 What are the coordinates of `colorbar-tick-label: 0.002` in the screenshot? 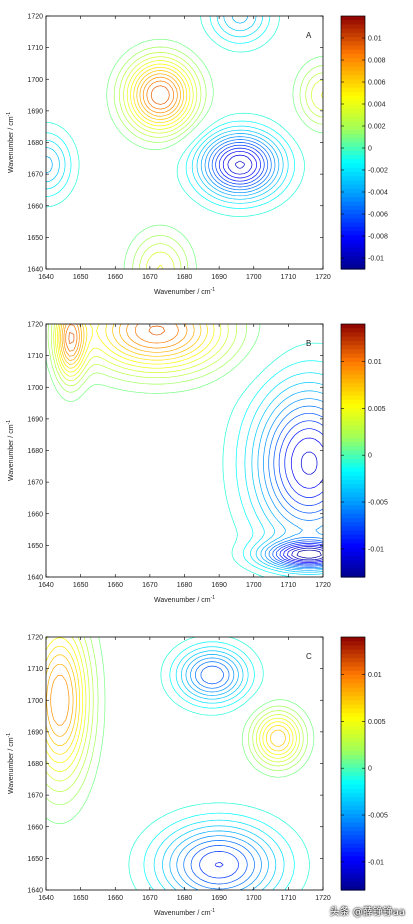 It's located at (377, 127).